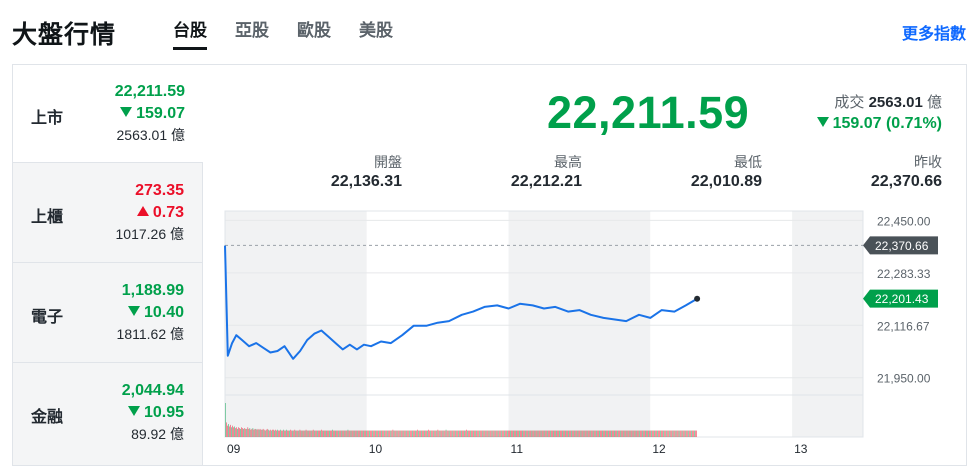 The image size is (976, 476). Describe the element at coordinates (168, 212) in the screenshot. I see `index-change-value: 0.73` at that location.